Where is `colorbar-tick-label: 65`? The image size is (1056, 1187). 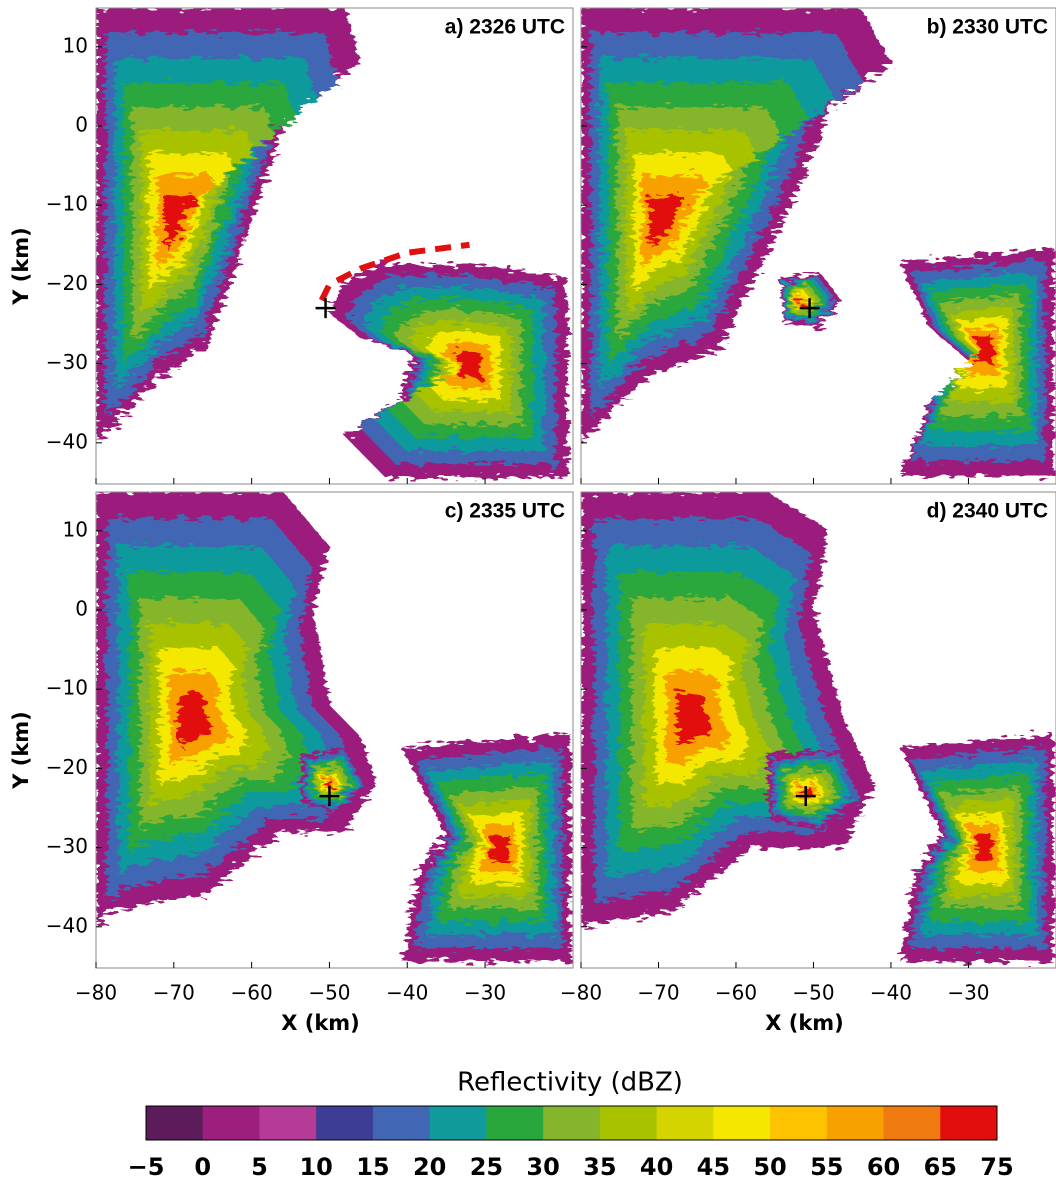
colorbar-tick-label: 65 is located at coordinates (940, 1167).